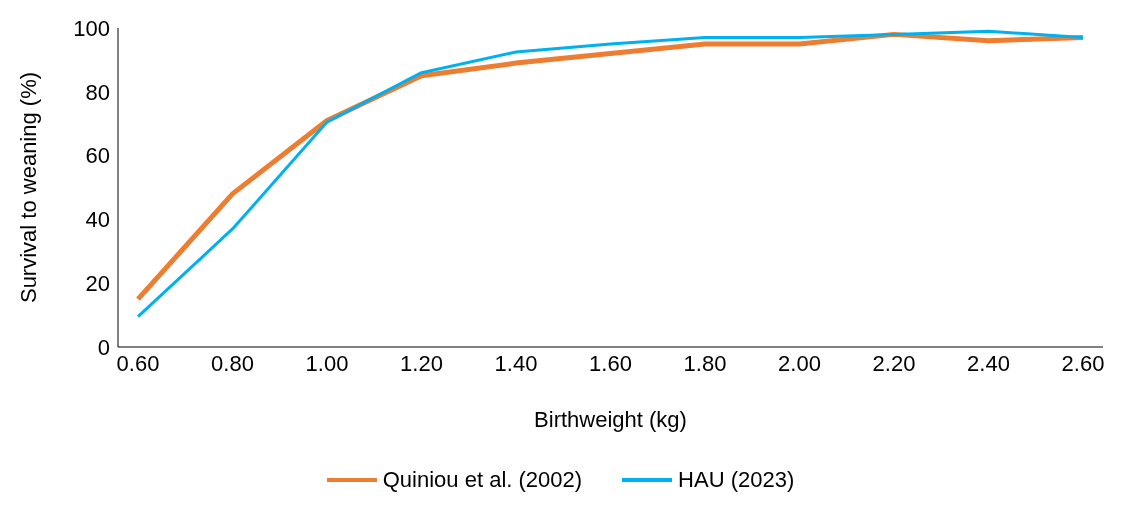 Image resolution: width=1135 pixels, height=511 pixels. Describe the element at coordinates (232, 363) in the screenshot. I see `x-tick-label: 0.80` at that location.